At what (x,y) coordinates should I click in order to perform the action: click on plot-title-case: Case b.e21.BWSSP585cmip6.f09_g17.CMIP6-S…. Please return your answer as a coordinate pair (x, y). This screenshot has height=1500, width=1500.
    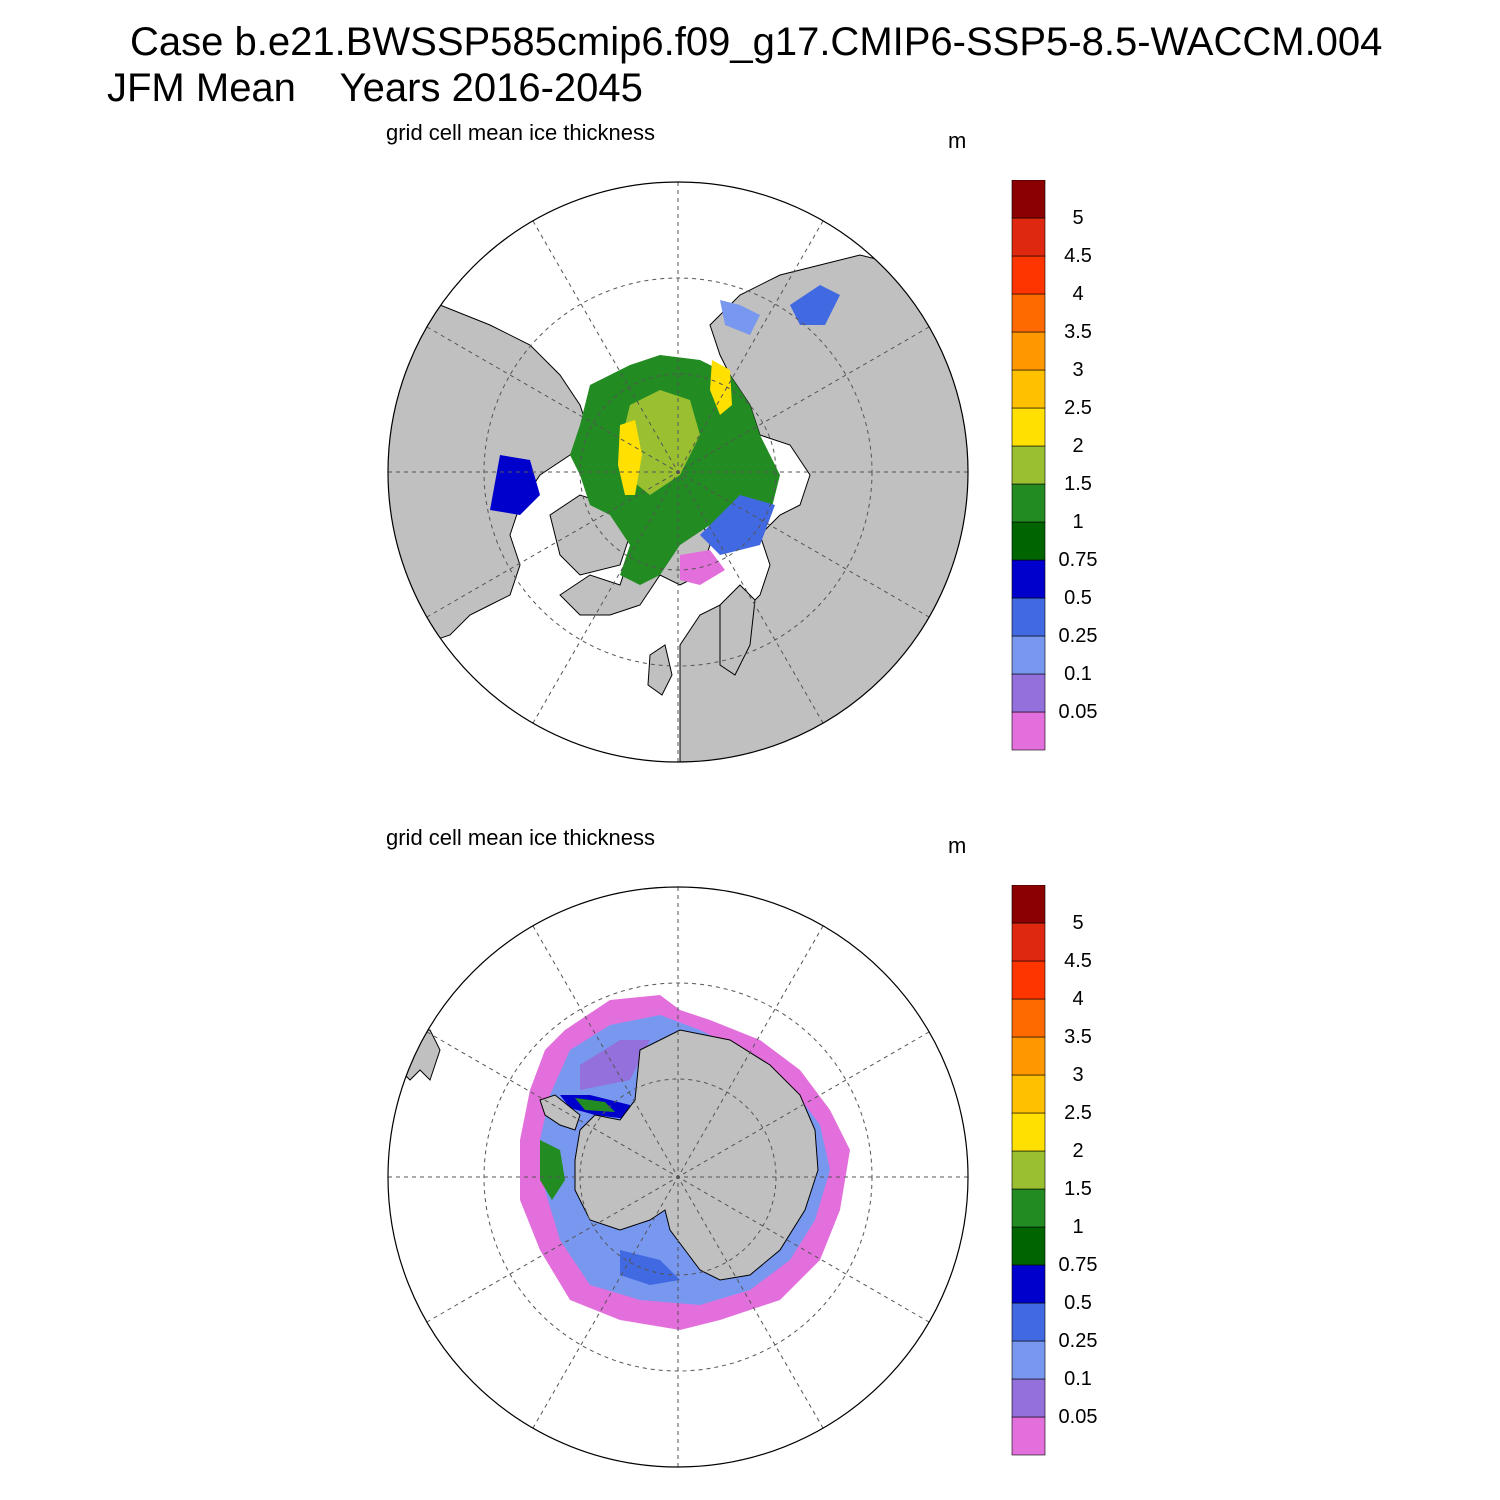
    Looking at the image, I should click on (756, 42).